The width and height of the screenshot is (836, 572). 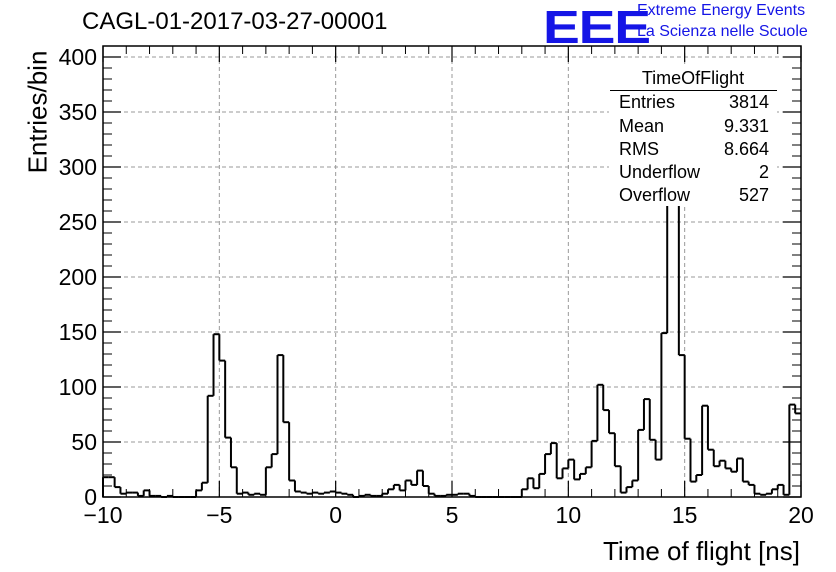 I want to click on x-tick-label: 10, so click(x=569, y=515).